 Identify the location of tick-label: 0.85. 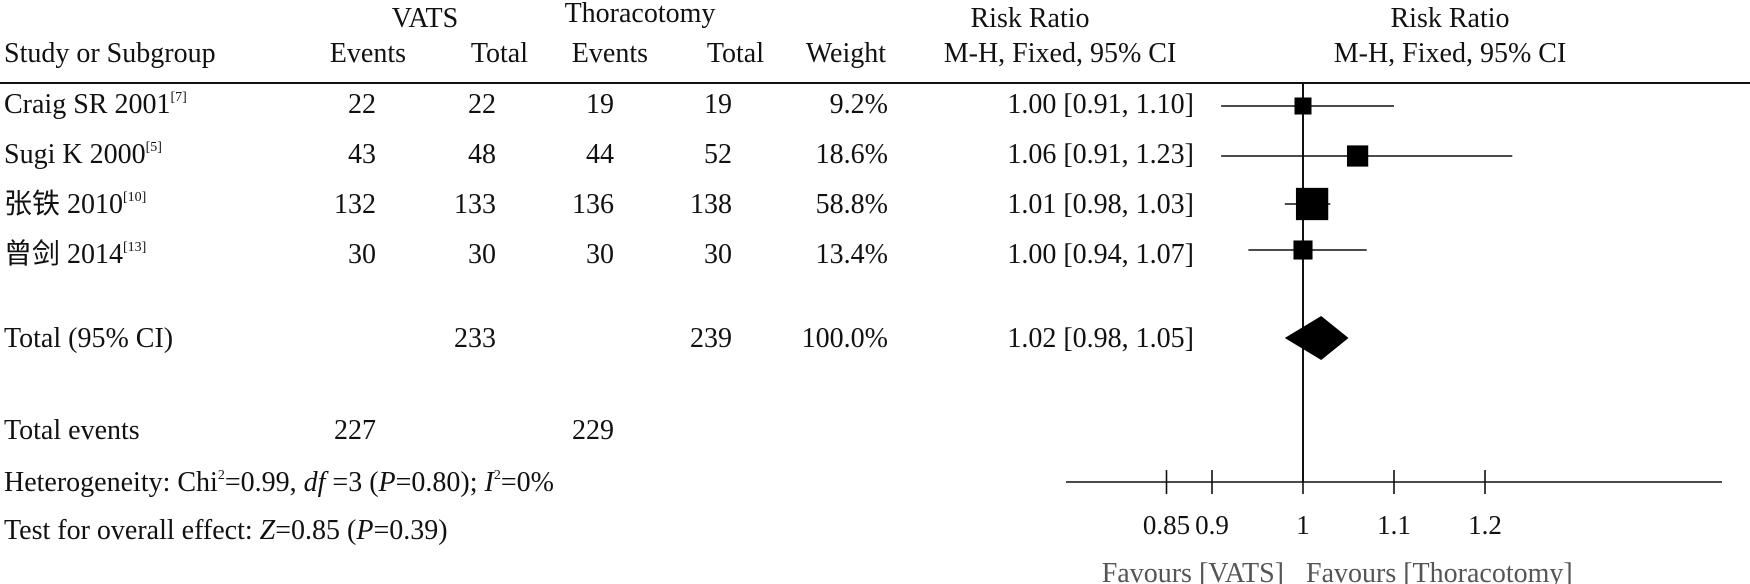
(1166, 525).